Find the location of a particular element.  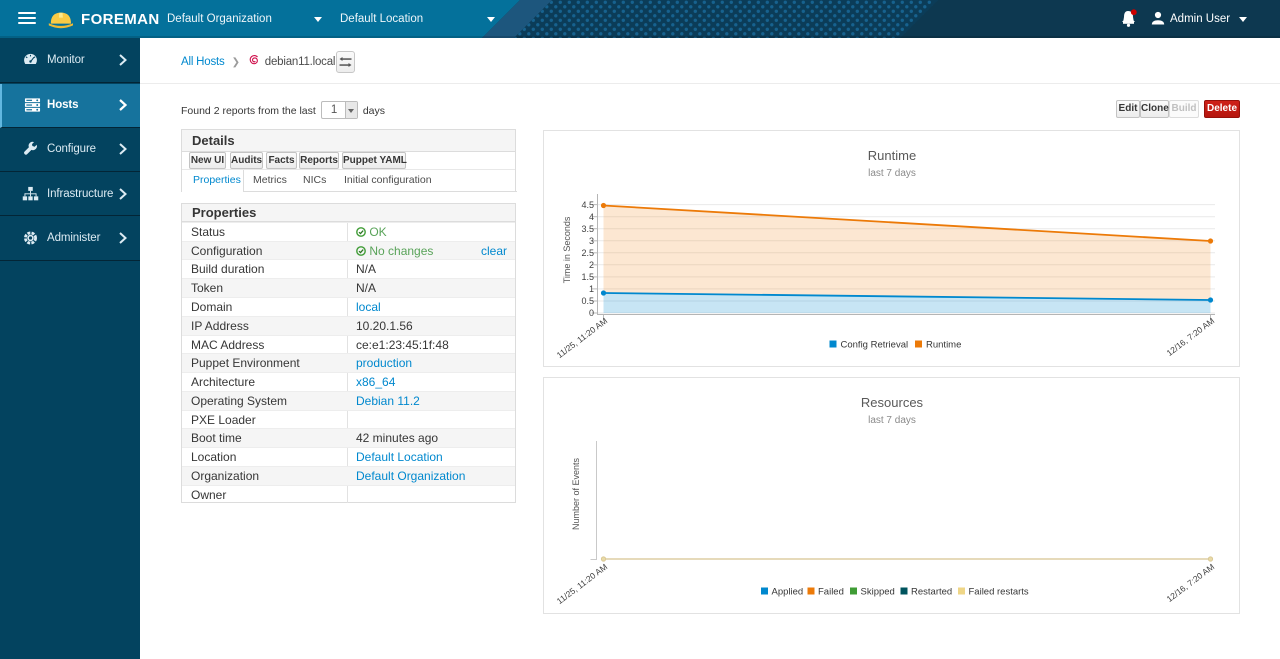

svg-text: 1.5 is located at coordinates (587, 277).